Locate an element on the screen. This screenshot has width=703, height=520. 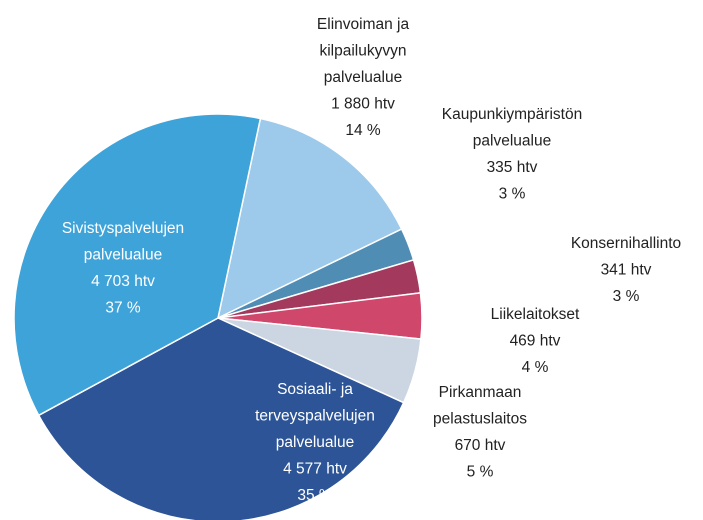
slice-label: Pirkanmaan pelastuslaitos is located at coordinates (480, 406).